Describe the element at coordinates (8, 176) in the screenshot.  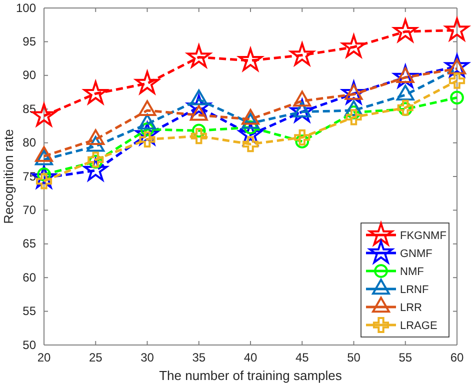
I see `y-axis-title: Recognition rate` at that location.